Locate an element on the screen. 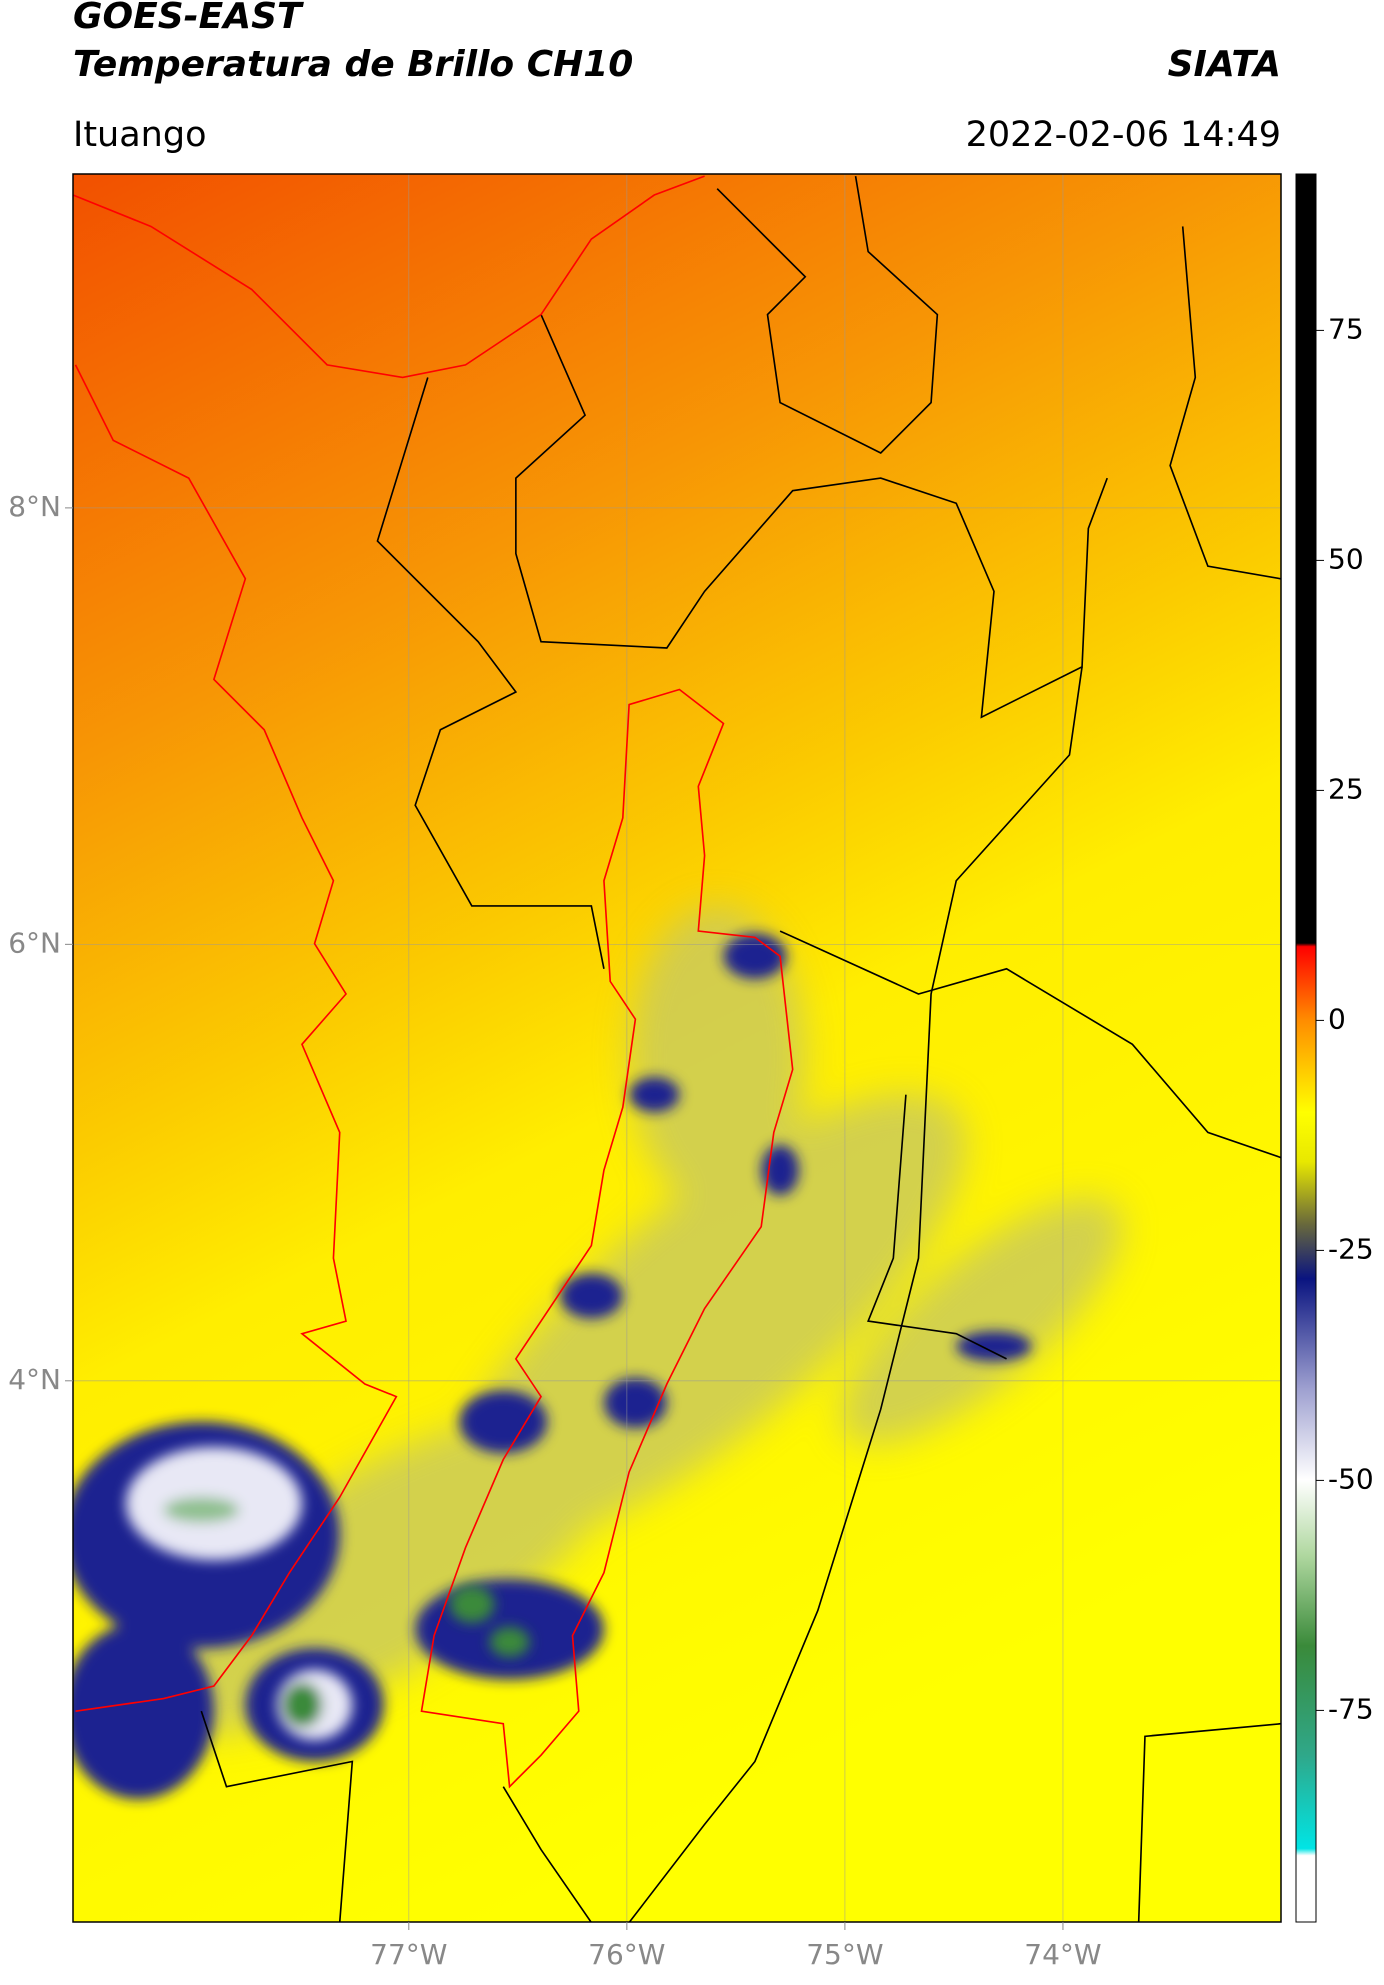 Image resolution: width=1384 pixels, height=1985 pixels. colorbar-tick-label: 0 is located at coordinates (1337, 1018).